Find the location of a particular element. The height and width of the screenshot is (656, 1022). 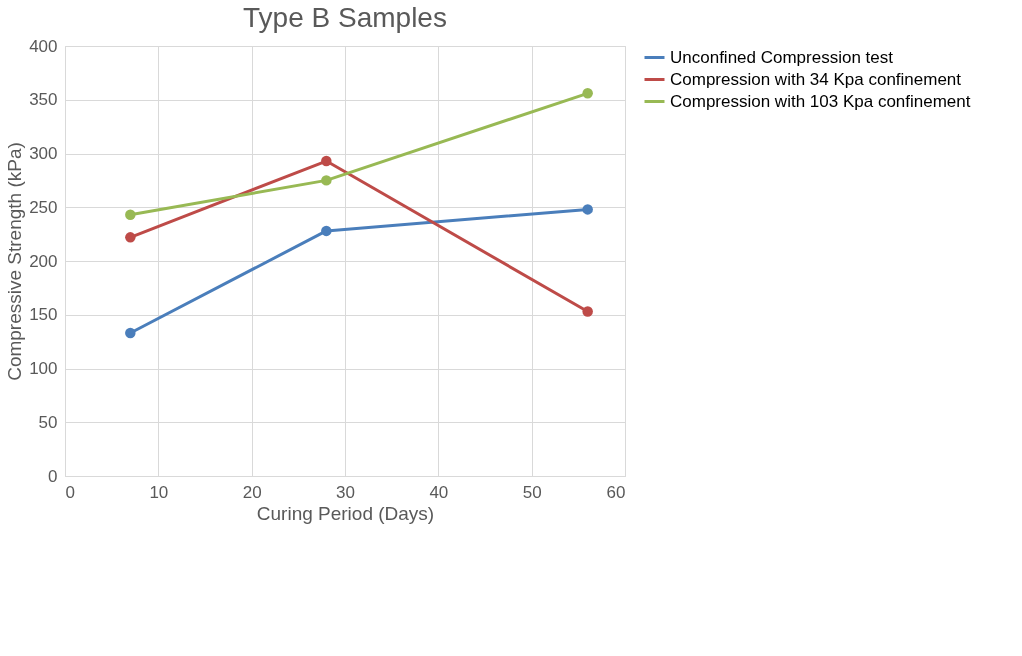

y-tick-label: 0 is located at coordinates (53, 476).